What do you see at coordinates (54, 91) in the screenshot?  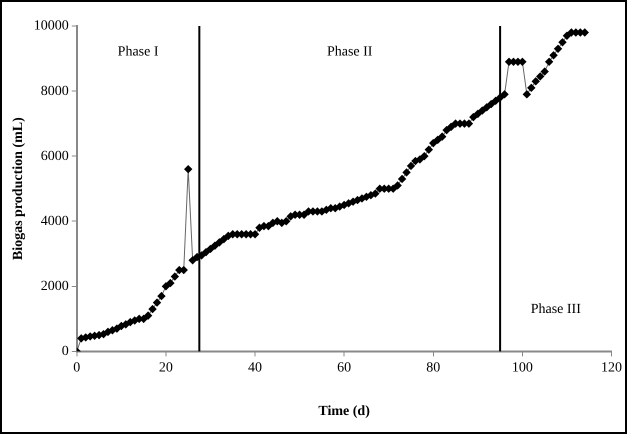 I see `y-tick-label: 8000` at bounding box center [54, 91].